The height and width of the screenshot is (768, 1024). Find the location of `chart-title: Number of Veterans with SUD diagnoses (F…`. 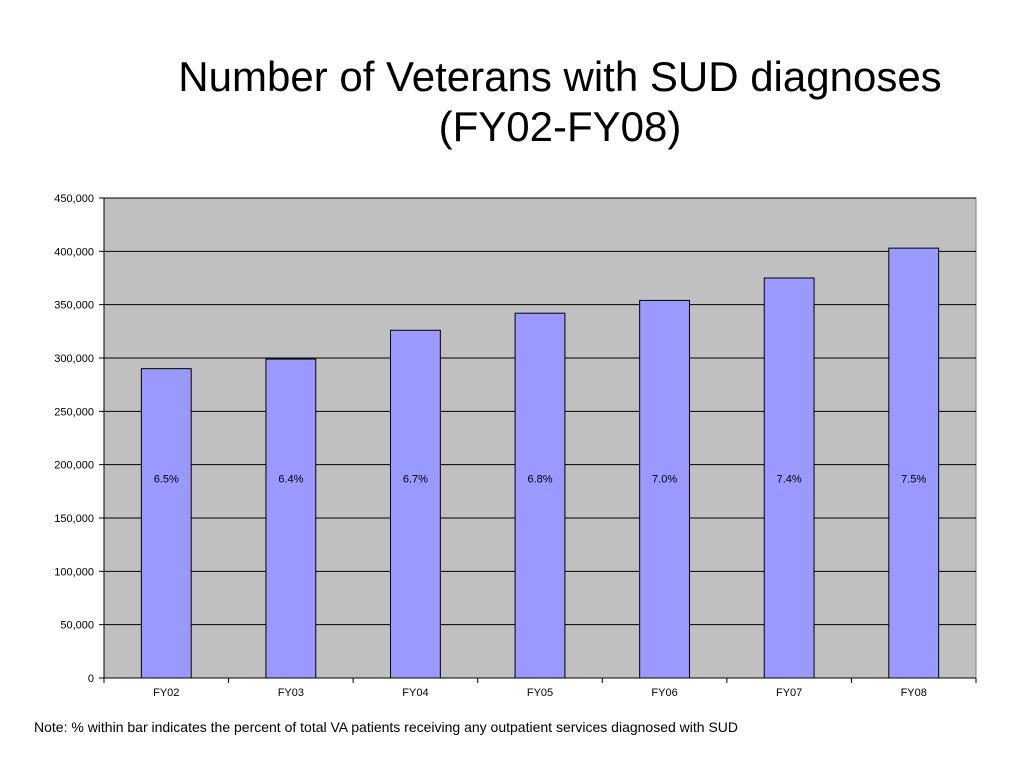

chart-title: Number of Veterans with SUD diagnoses (F… is located at coordinates (560, 102).